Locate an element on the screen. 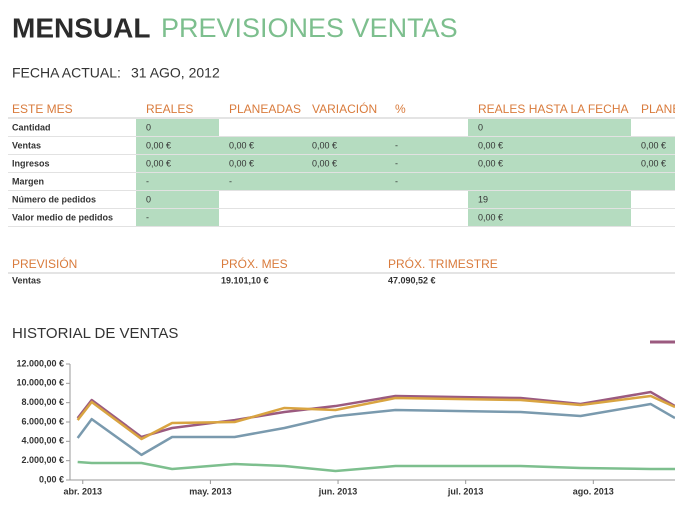 This screenshot has height=520, width=675. date-value: 31 AGO, 2012 is located at coordinates (175, 73).